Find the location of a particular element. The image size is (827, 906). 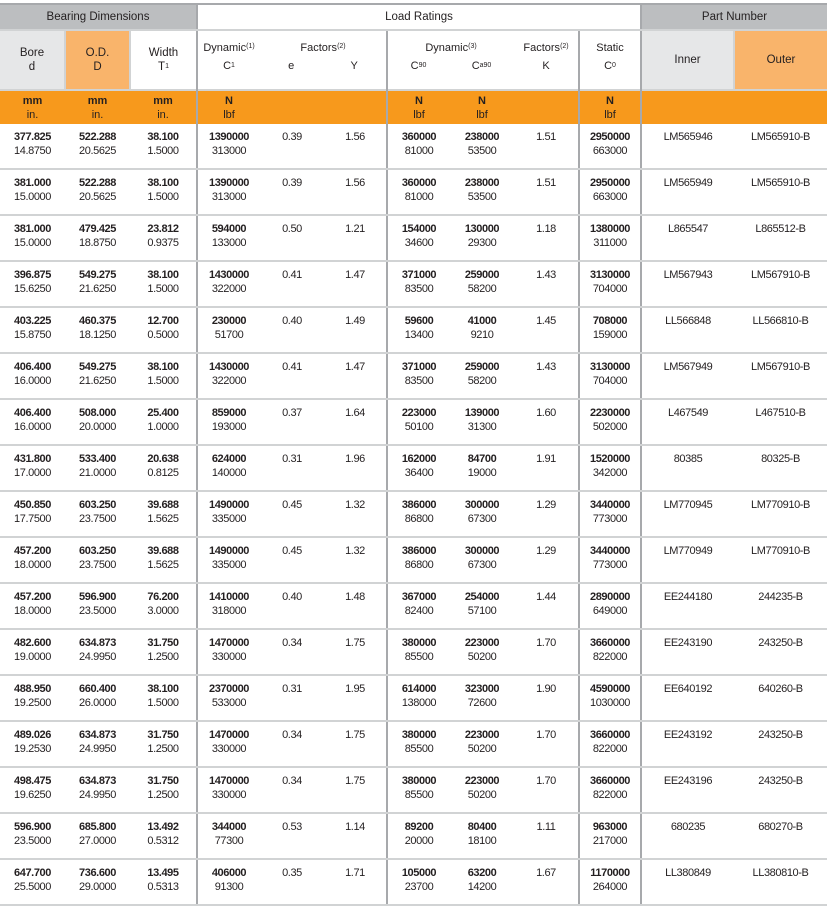

od-imperial: 21.0000 is located at coordinates (97, 473).